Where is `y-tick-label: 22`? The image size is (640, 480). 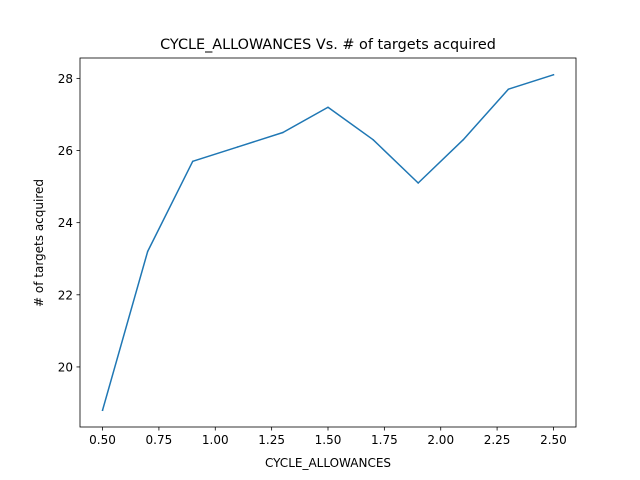 y-tick-label: 22 is located at coordinates (65, 295).